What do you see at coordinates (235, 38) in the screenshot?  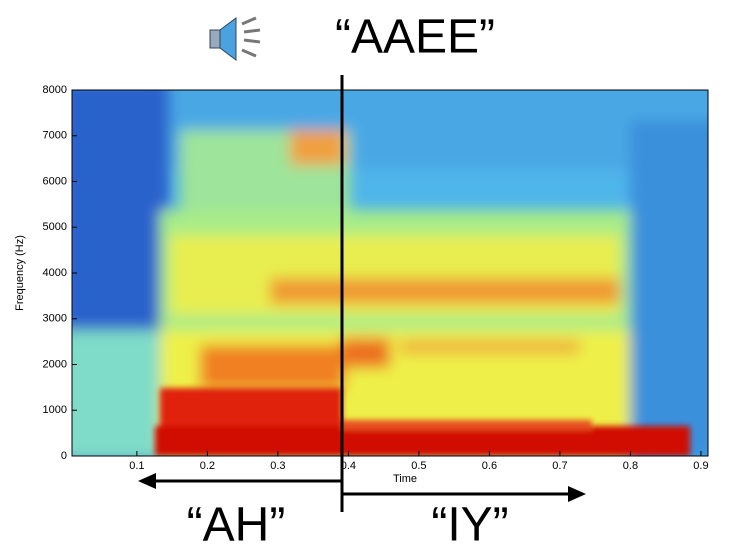 I see `speaker-icon` at bounding box center [235, 38].